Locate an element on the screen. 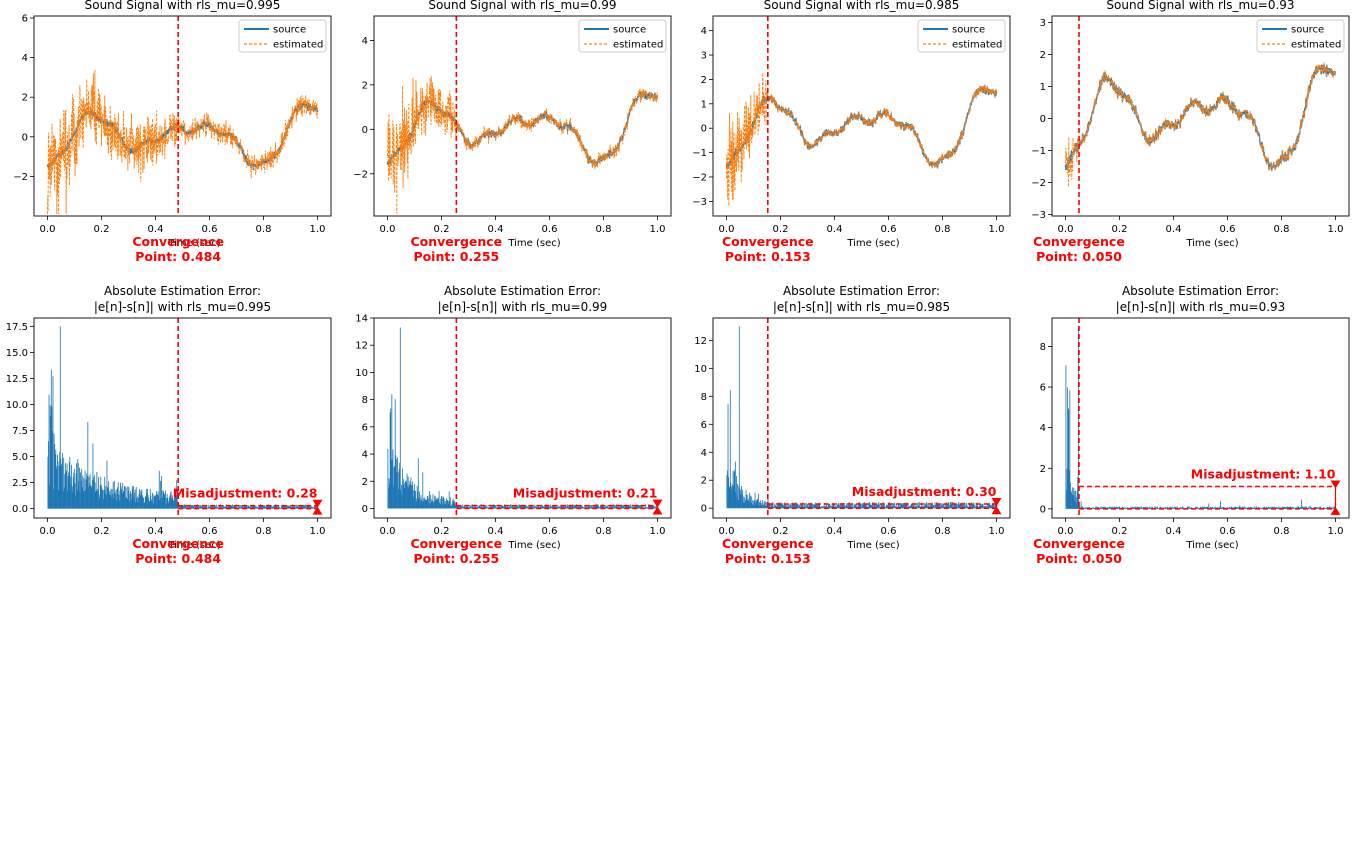 This screenshot has width=1368, height=864. x-tick-label: 0.8 is located at coordinates (1282, 531).